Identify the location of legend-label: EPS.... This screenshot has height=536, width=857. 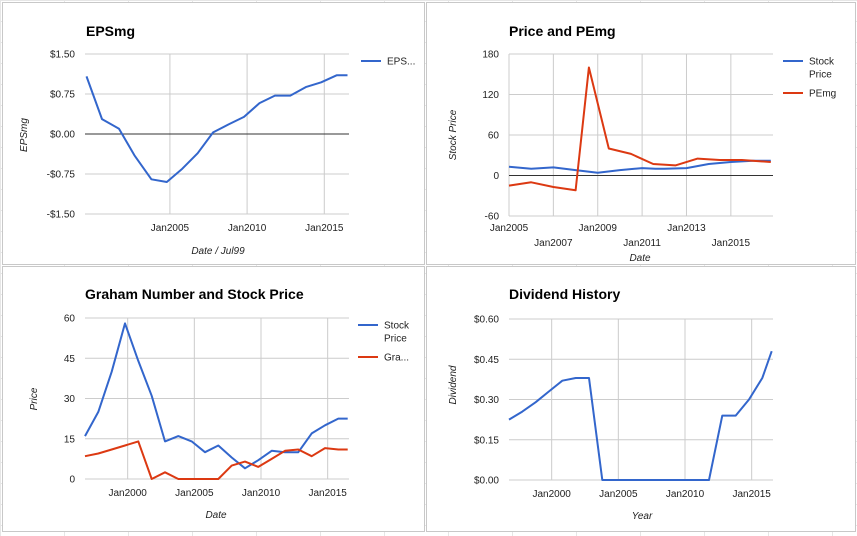
(401, 62).